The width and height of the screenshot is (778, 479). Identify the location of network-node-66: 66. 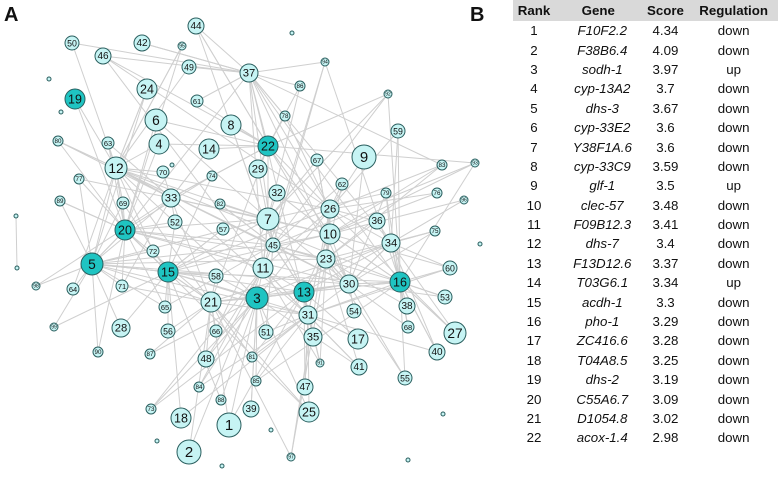
(216, 331).